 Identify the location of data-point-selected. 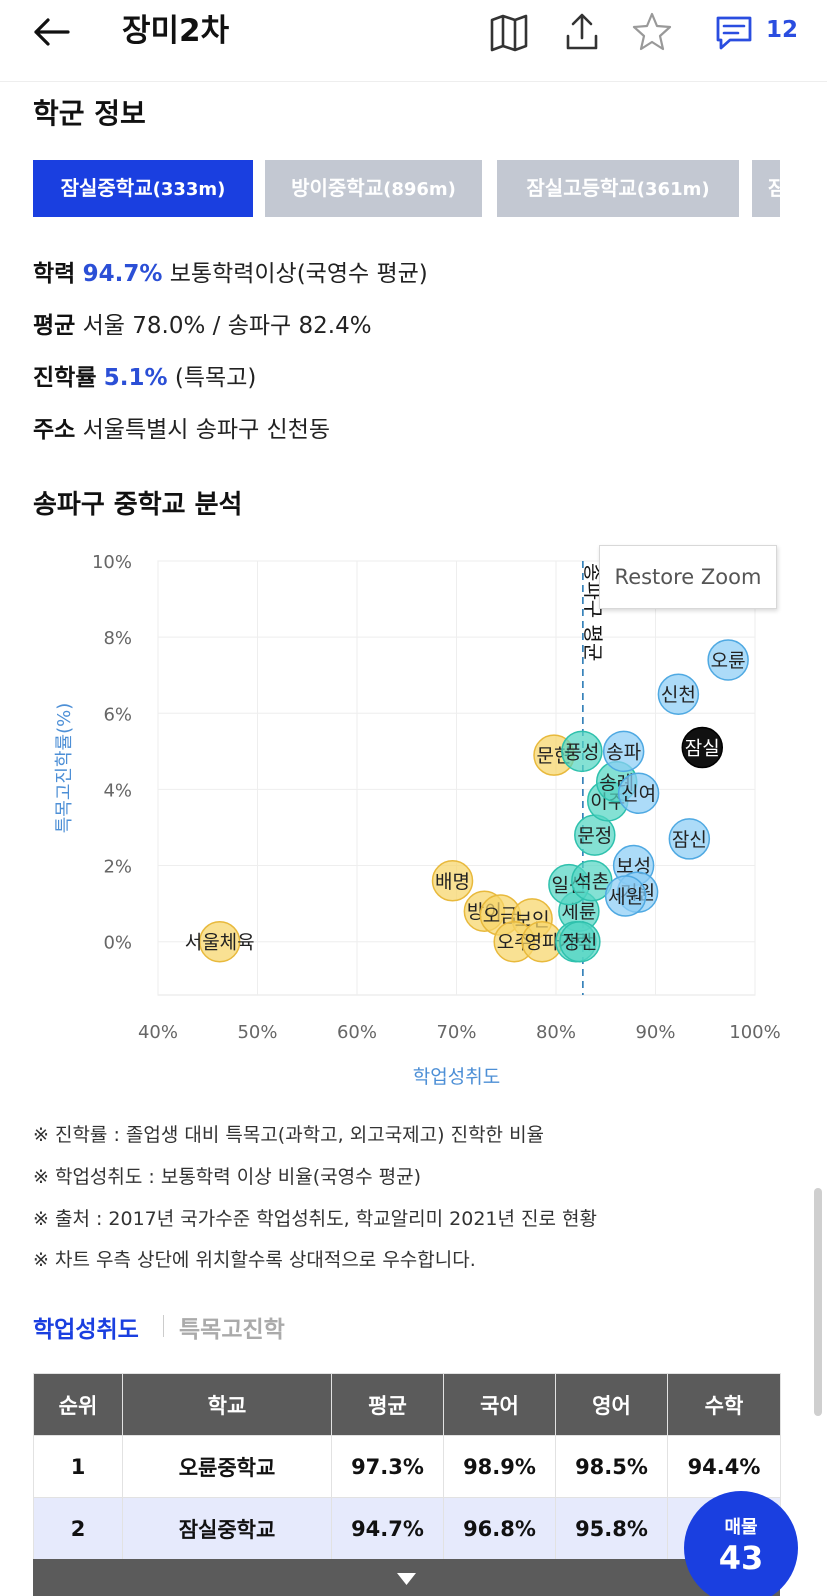
(702, 747).